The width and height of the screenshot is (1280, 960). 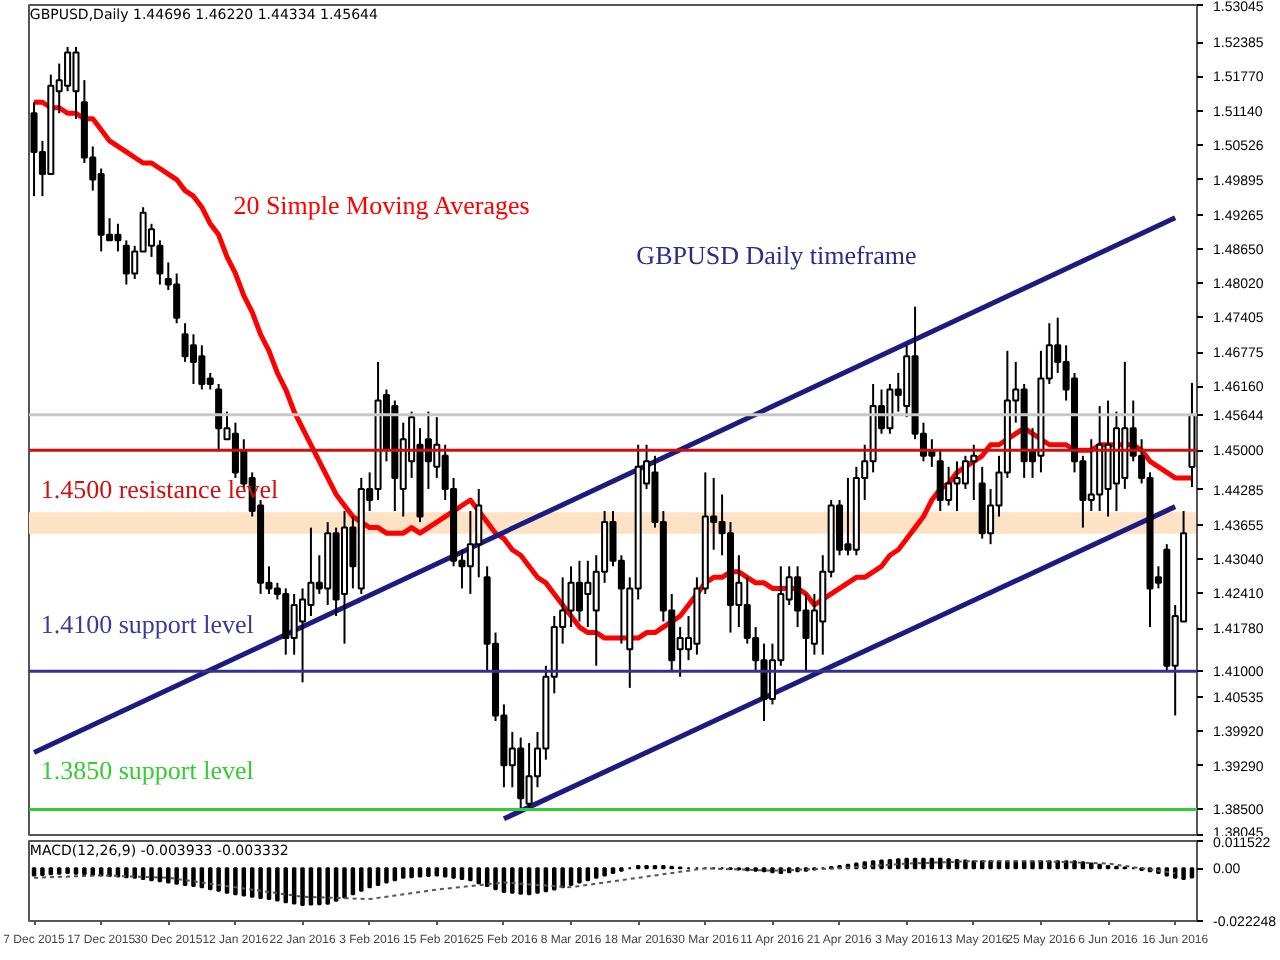 I want to click on annotation: 20 Simple Moving Averages, so click(x=381, y=204).